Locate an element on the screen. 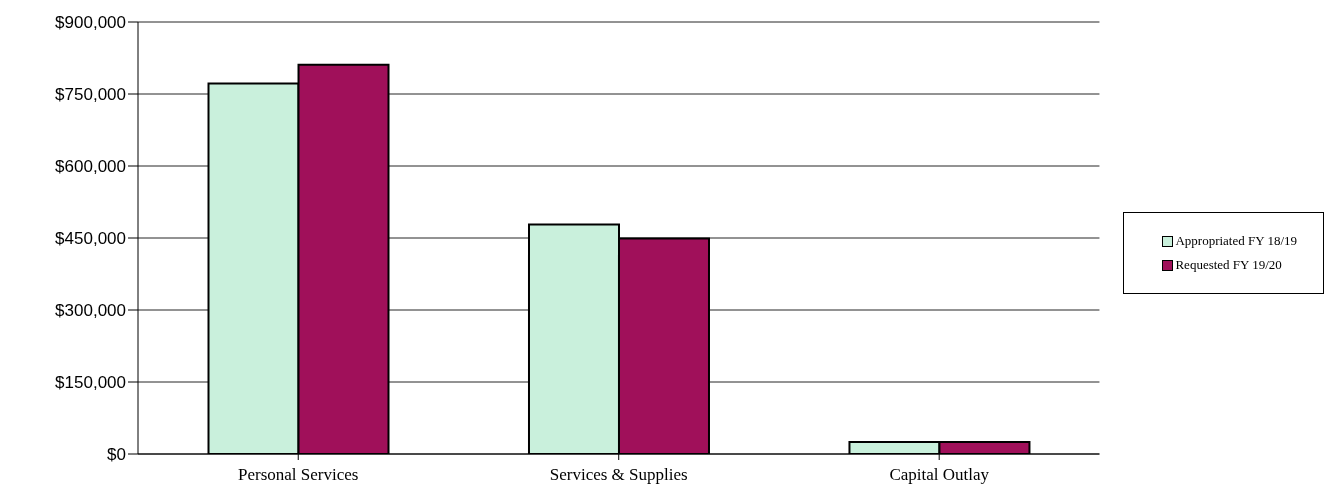 The width and height of the screenshot is (1330, 502). legend-label: Appropriated FY 18/19 is located at coordinates (1236, 241).